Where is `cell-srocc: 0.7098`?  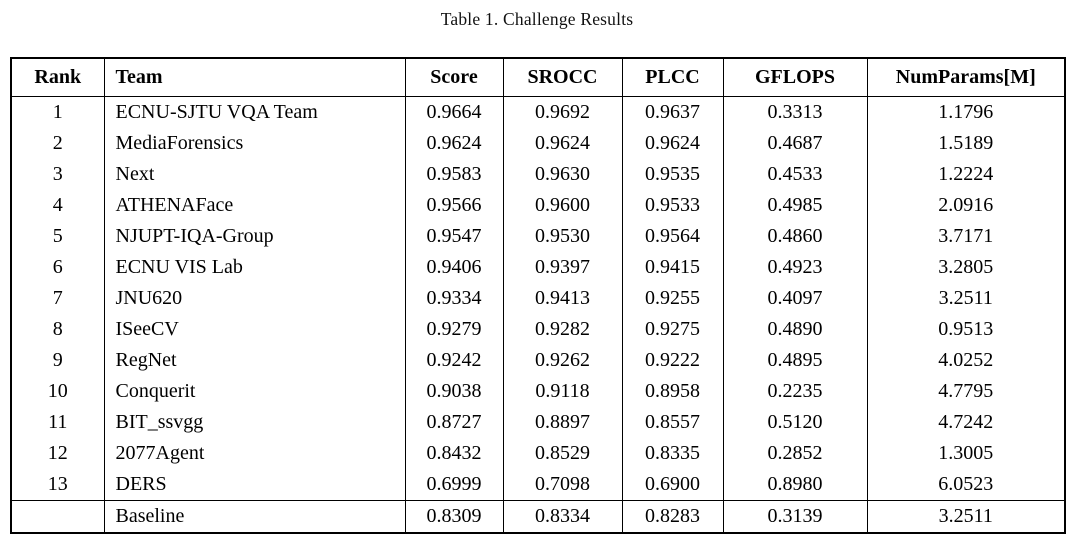 cell-srocc: 0.7098 is located at coordinates (562, 485).